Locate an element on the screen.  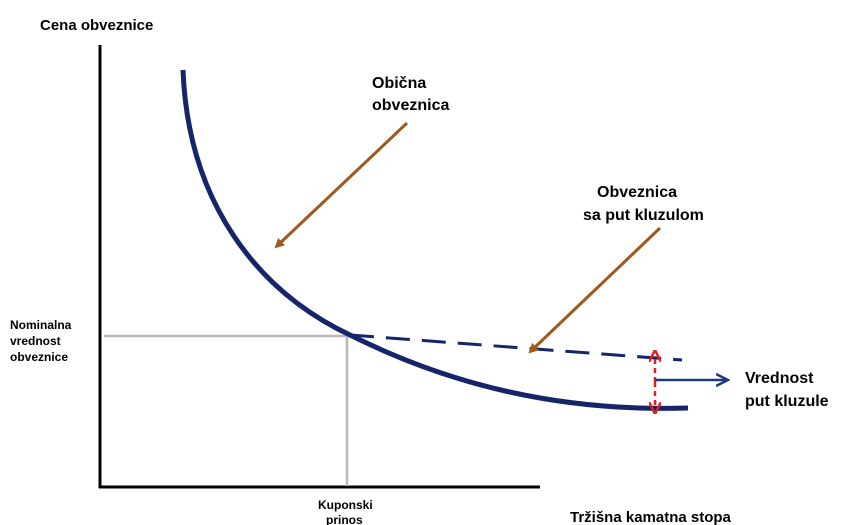
label: obveznica is located at coordinates (410, 105).